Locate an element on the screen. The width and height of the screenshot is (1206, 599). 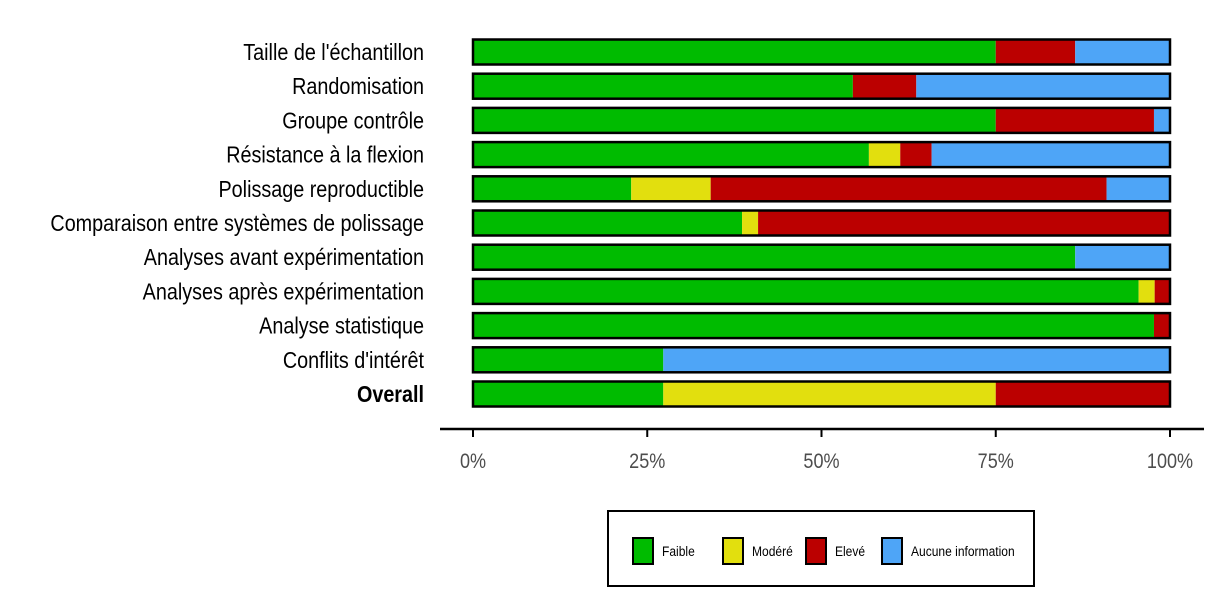
bar-segment-analyses-apres-experimentation-modere is located at coordinates (1146, 291).